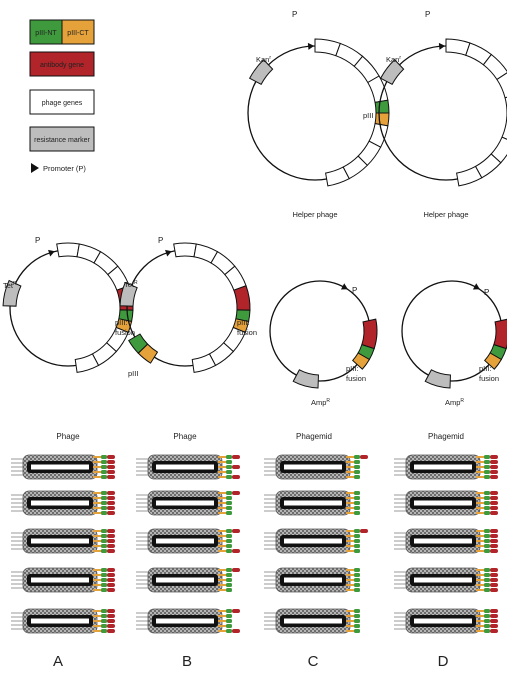  What do you see at coordinates (311, 46) in the screenshot?
I see `helper-phage-1-promoter-arrow-icon` at bounding box center [311, 46].